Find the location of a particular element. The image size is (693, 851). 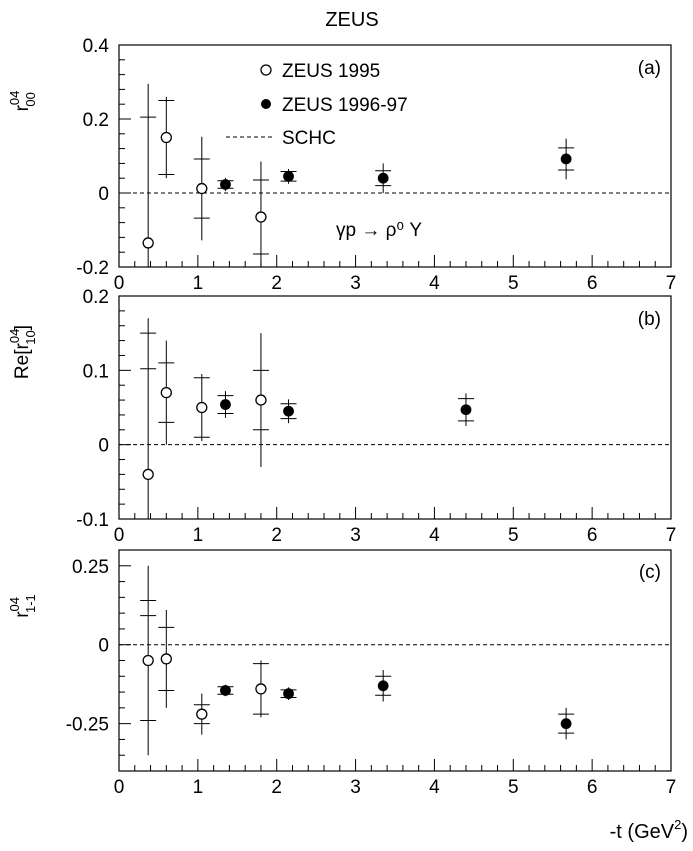

legend-label-zeus-1996-97: ZEUS 1996-97 is located at coordinates (345, 105).